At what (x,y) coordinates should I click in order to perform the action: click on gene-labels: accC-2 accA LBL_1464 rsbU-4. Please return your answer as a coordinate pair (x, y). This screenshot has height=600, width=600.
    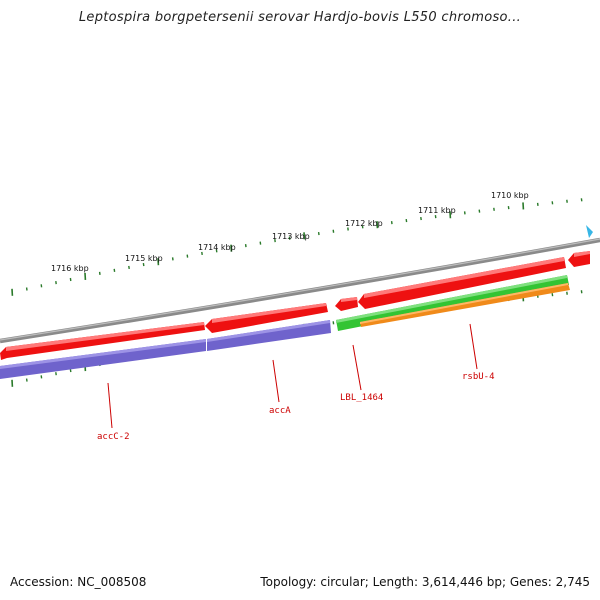
    Looking at the image, I should click on (296, 407).